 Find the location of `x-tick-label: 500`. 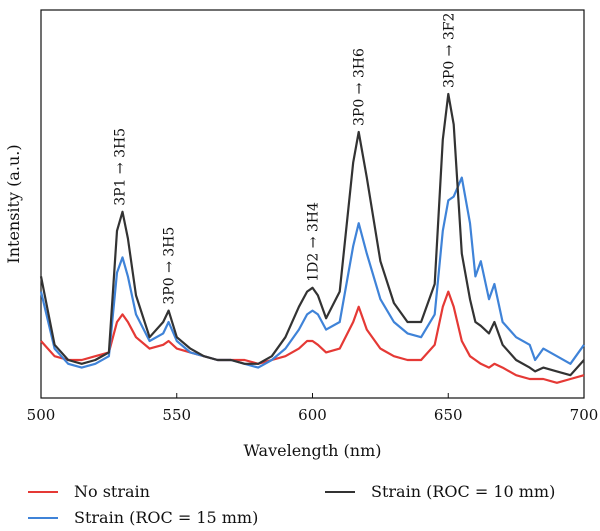

x-tick-label: 500 is located at coordinates (41, 415).